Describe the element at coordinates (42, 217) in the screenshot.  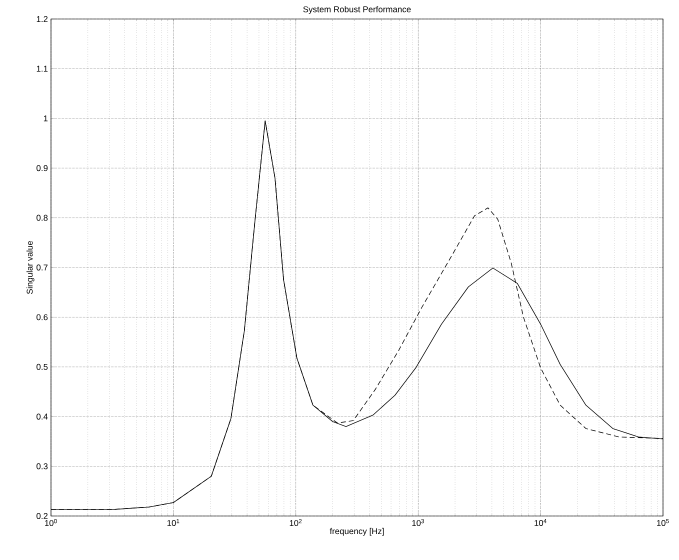
I see `y-tick-label: 0.8` at that location.